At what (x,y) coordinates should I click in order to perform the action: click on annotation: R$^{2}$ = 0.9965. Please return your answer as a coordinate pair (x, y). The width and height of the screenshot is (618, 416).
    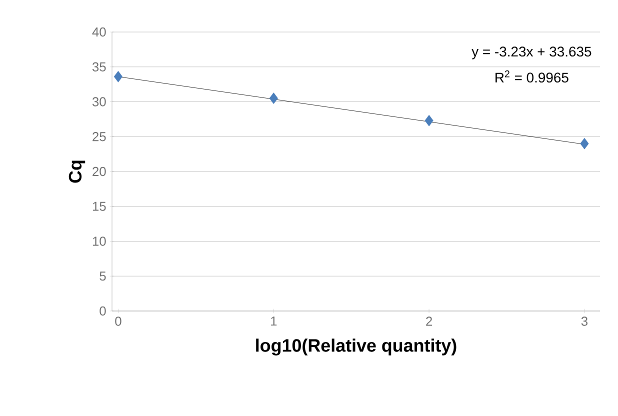
    Looking at the image, I should click on (532, 76).